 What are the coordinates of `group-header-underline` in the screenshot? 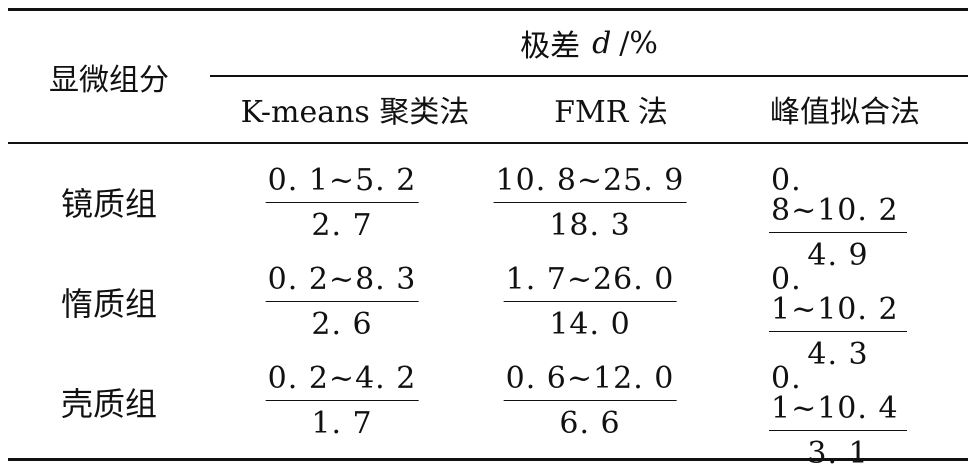 It's located at (589, 76).